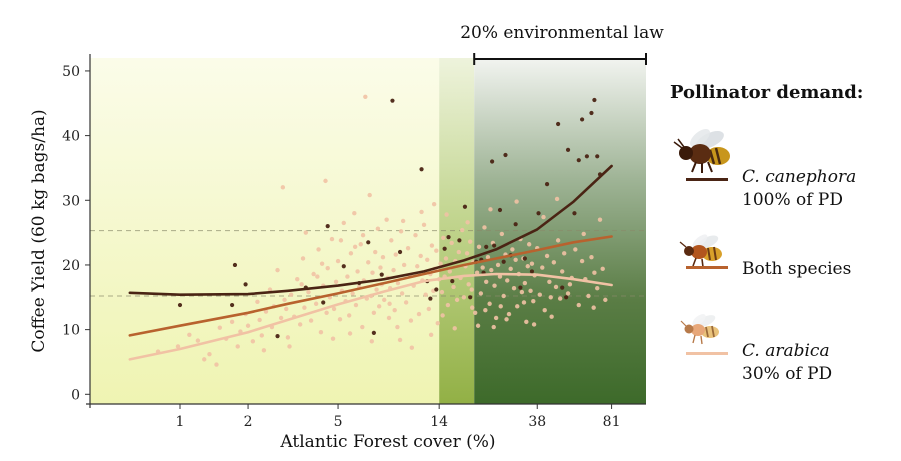  I want to click on x-tick-label: 14, so click(439, 422).